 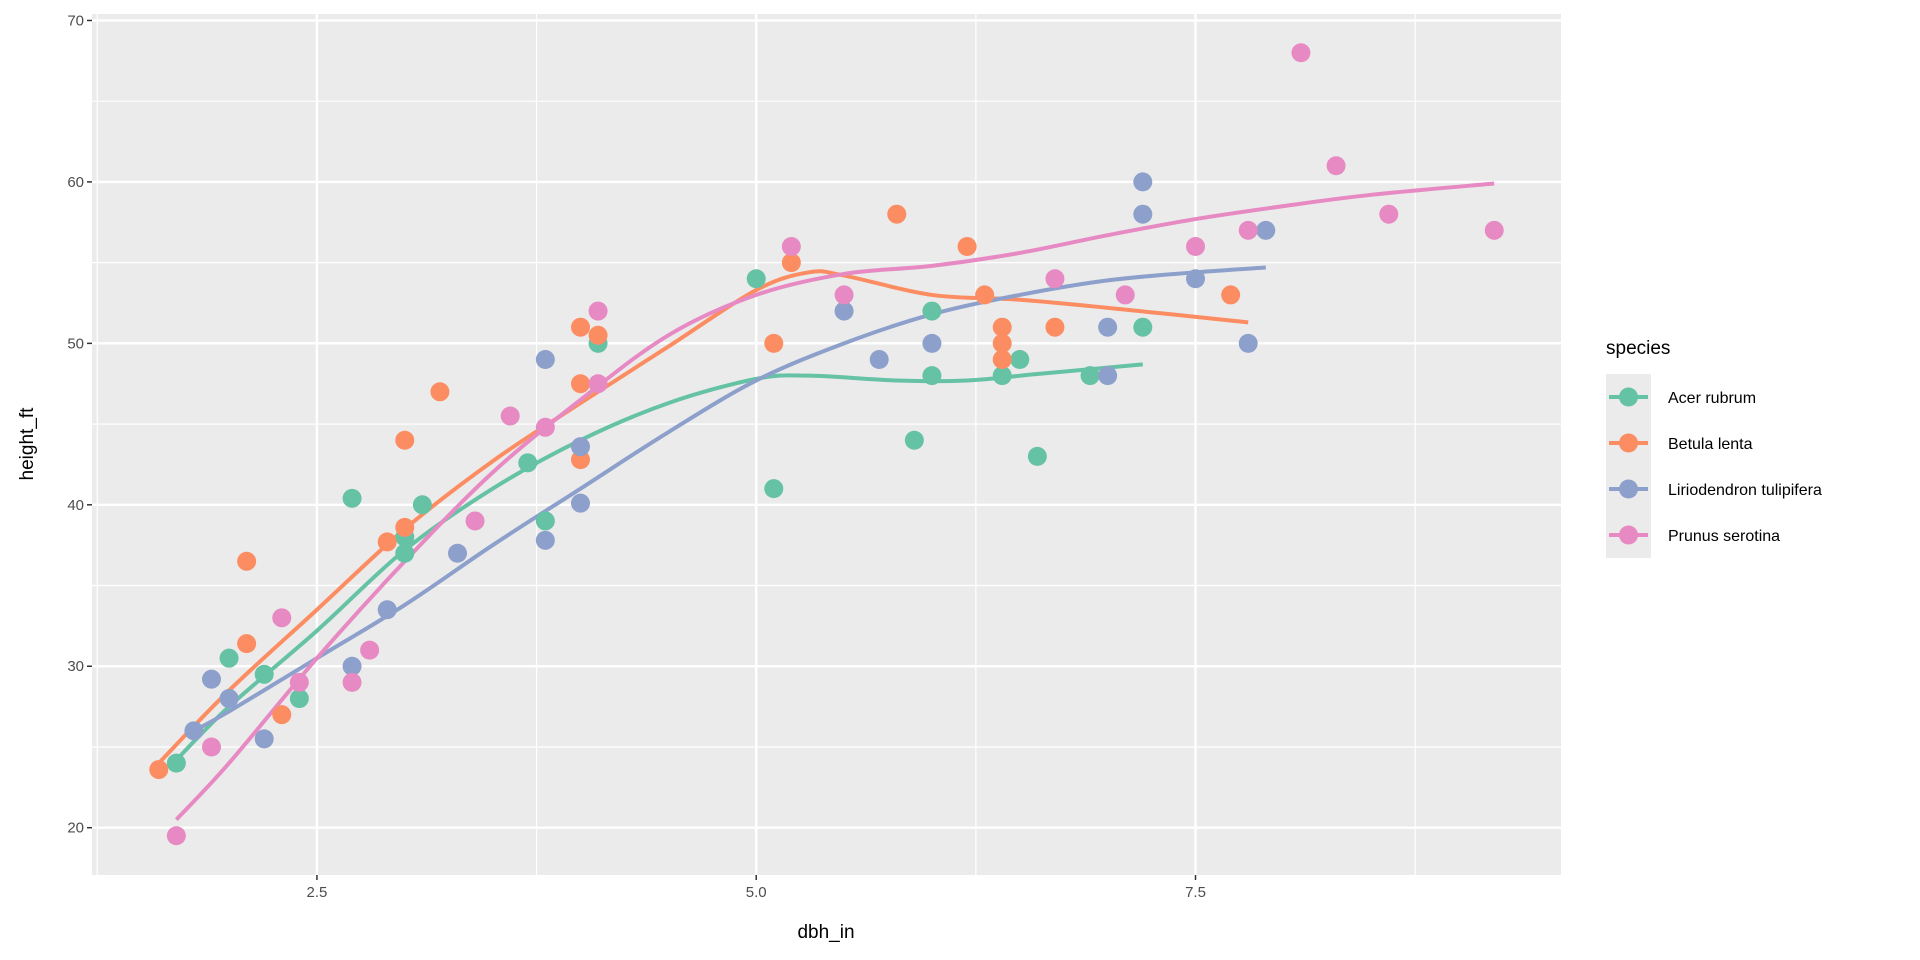 I want to click on y-tick-label: 60, so click(x=75, y=182).